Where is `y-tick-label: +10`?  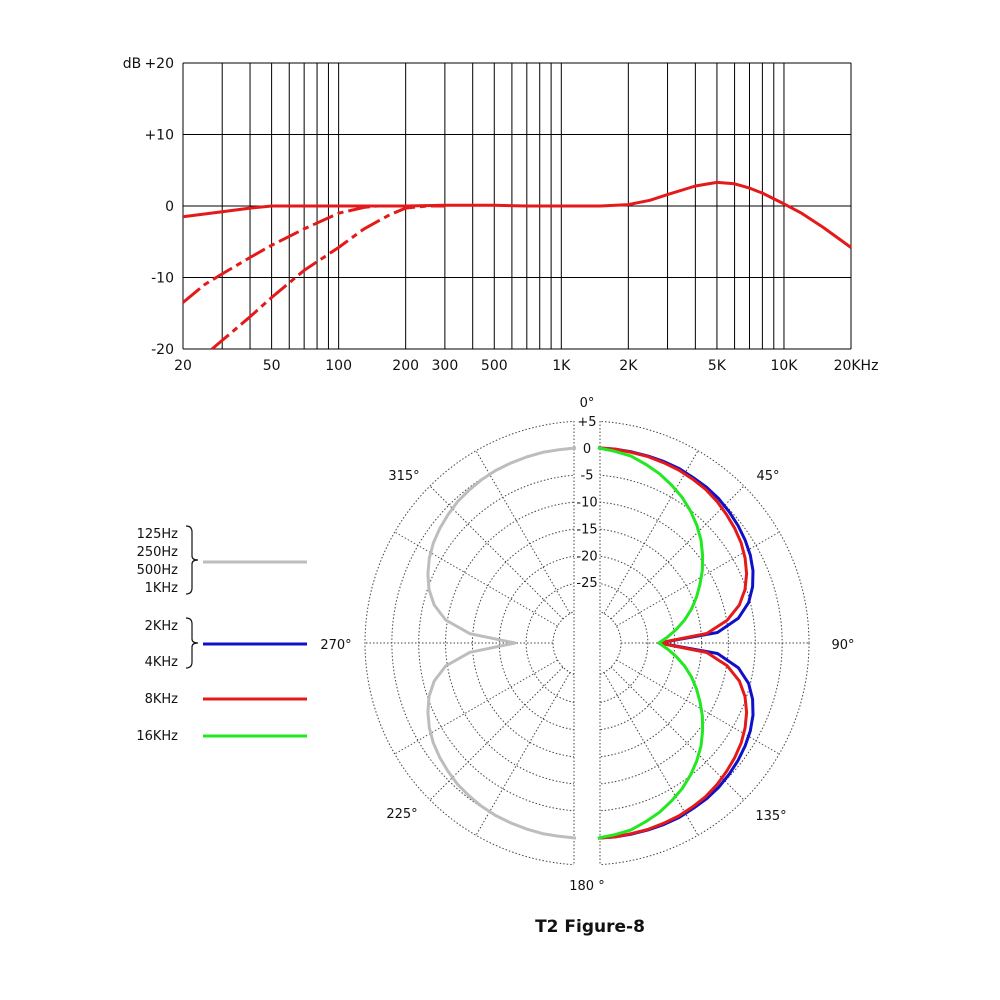
y-tick-label: +10 is located at coordinates (159, 136).